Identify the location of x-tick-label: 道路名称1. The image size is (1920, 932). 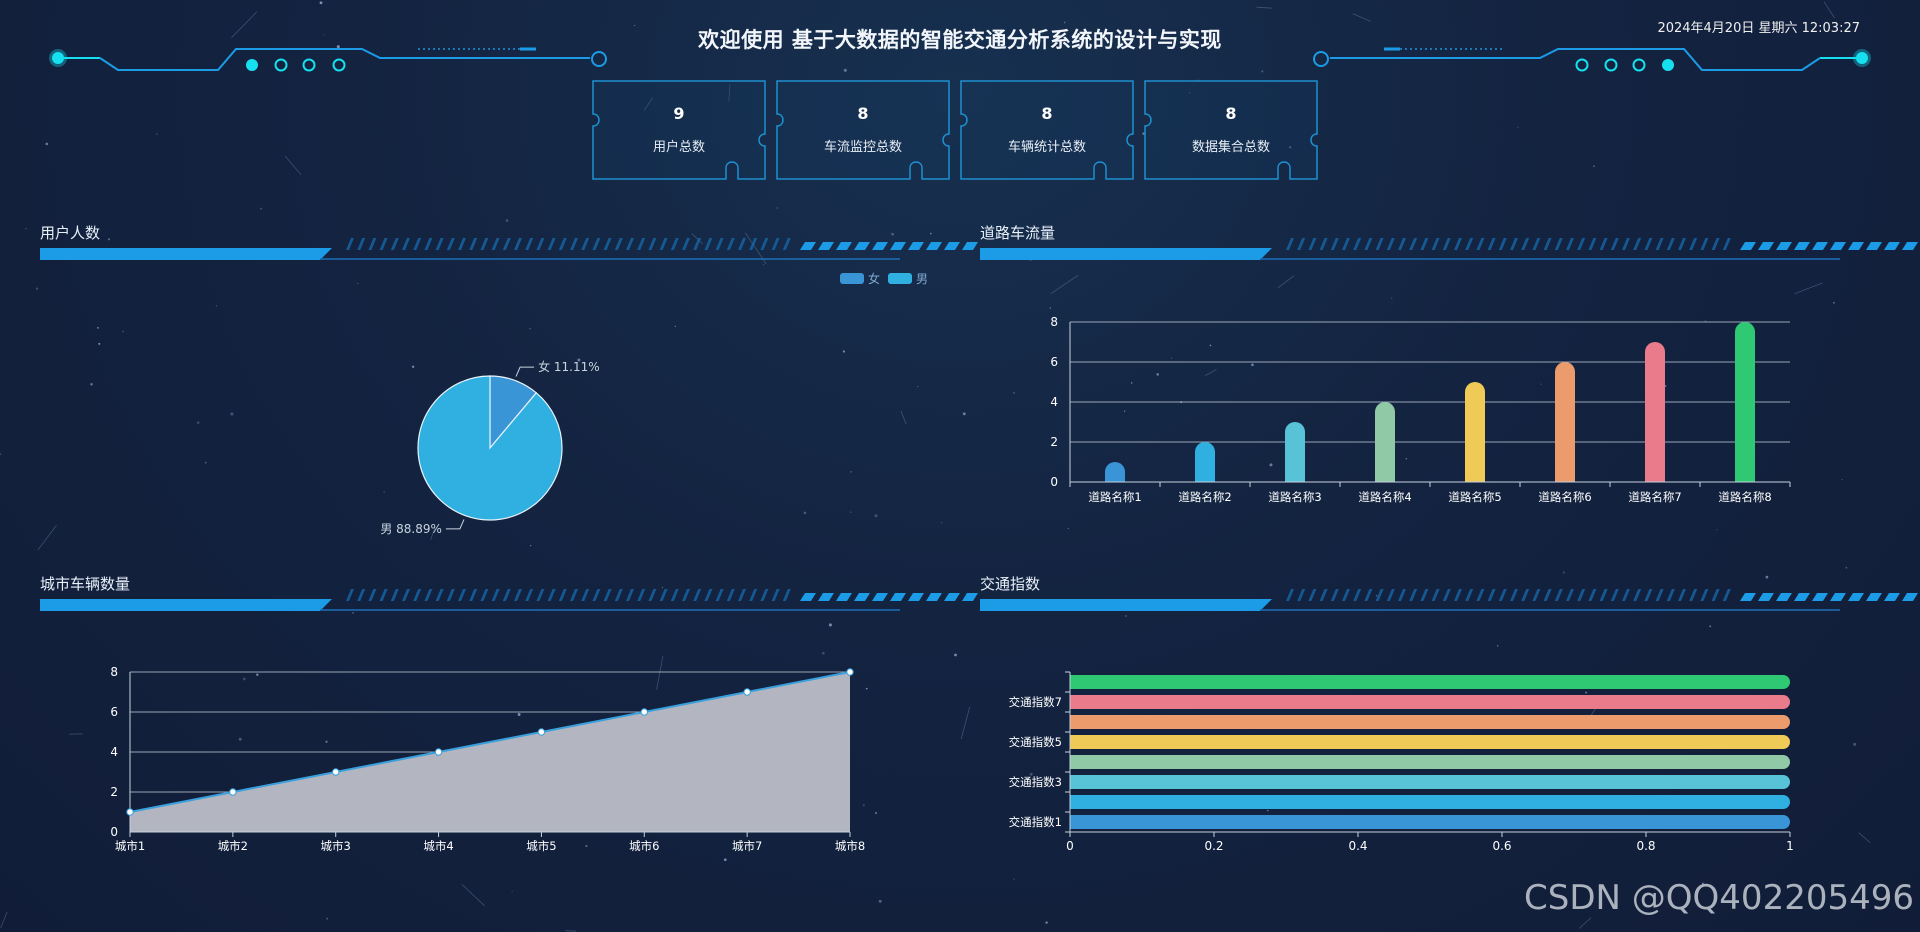
(1114, 497).